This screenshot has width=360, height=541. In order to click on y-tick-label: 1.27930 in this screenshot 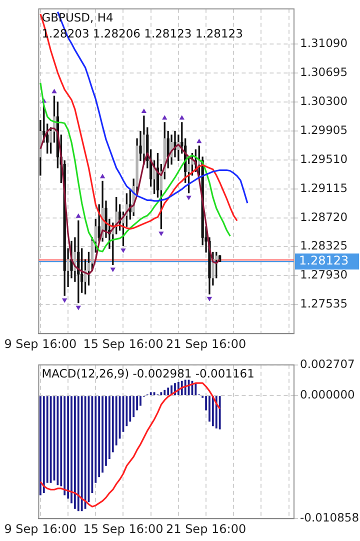, I will do `click(324, 275)`.